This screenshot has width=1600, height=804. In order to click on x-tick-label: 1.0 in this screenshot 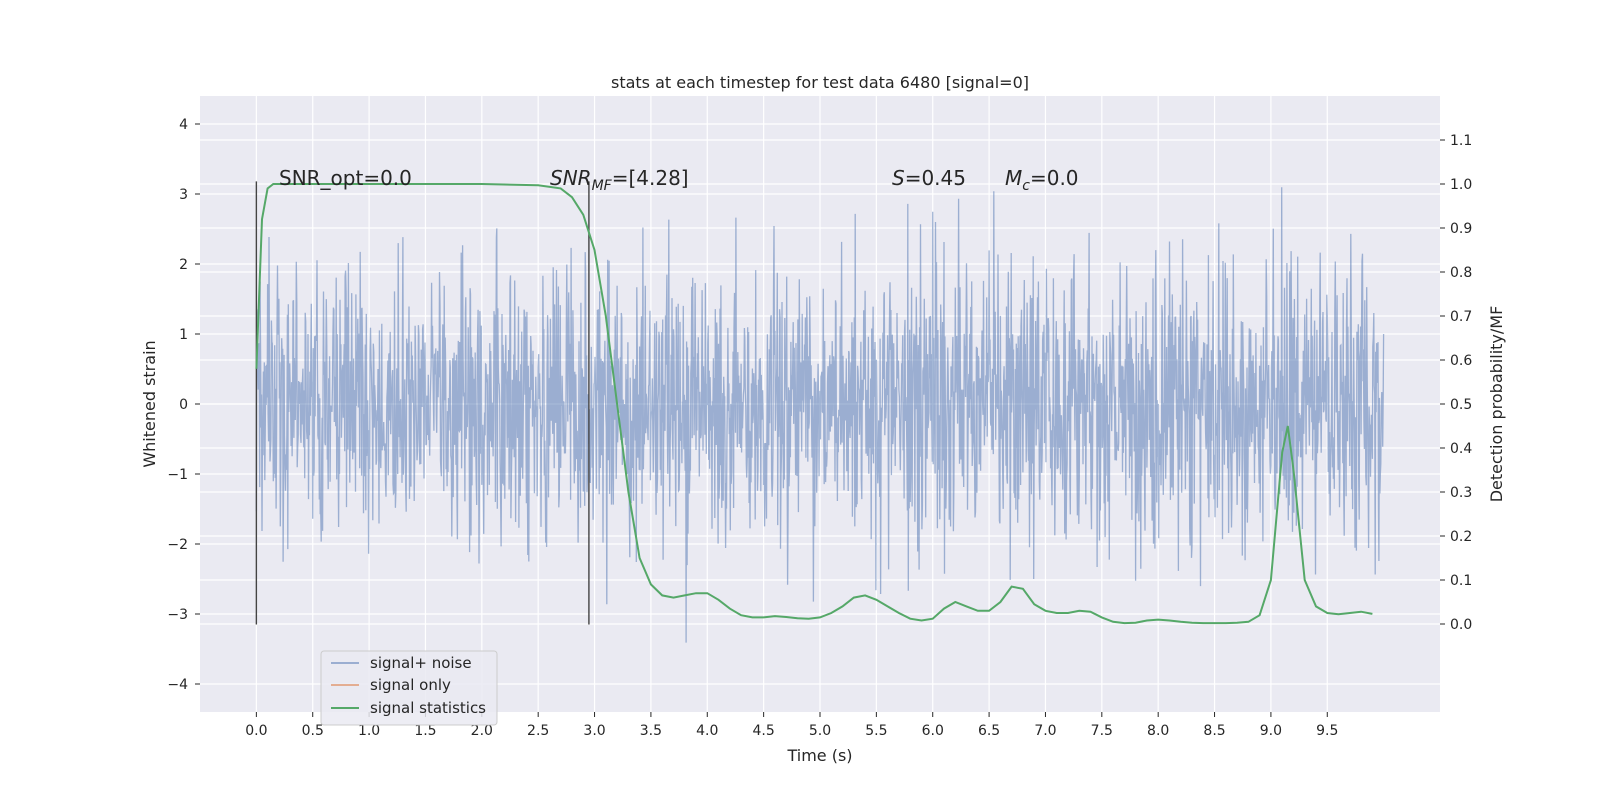, I will do `click(369, 731)`.